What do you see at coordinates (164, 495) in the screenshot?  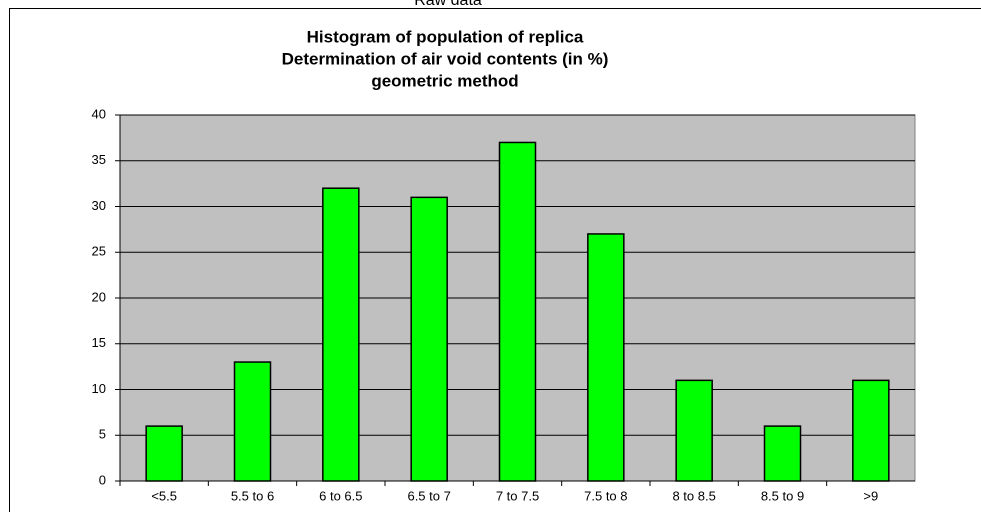 I see `x-tick-label: <5.5` at bounding box center [164, 495].